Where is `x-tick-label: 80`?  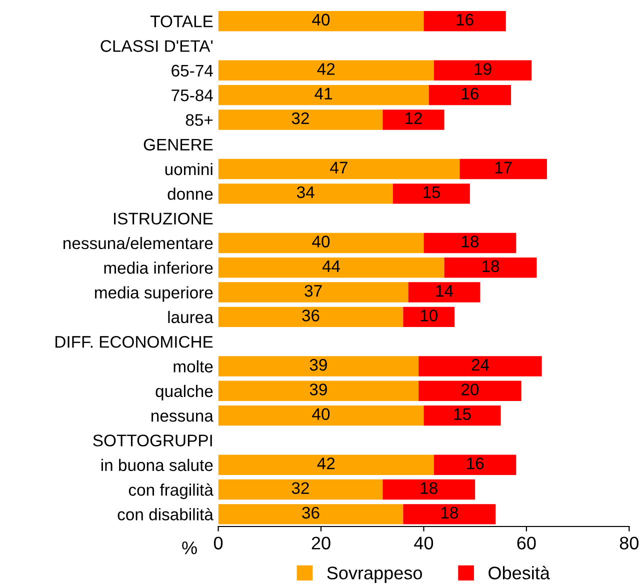 x-tick-label: 80 is located at coordinates (629, 543).